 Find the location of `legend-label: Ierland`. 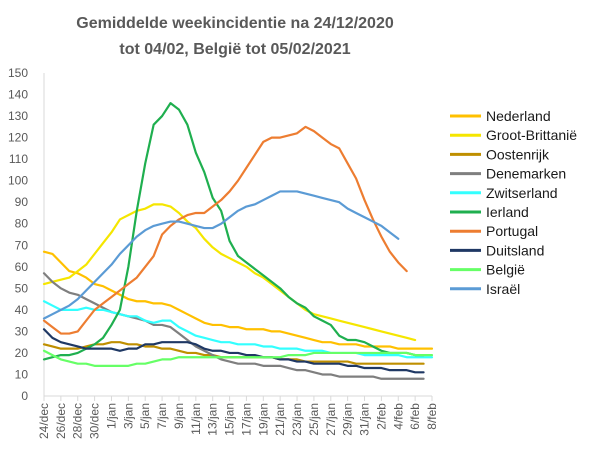

legend-label: Ierland is located at coordinates (507, 212).